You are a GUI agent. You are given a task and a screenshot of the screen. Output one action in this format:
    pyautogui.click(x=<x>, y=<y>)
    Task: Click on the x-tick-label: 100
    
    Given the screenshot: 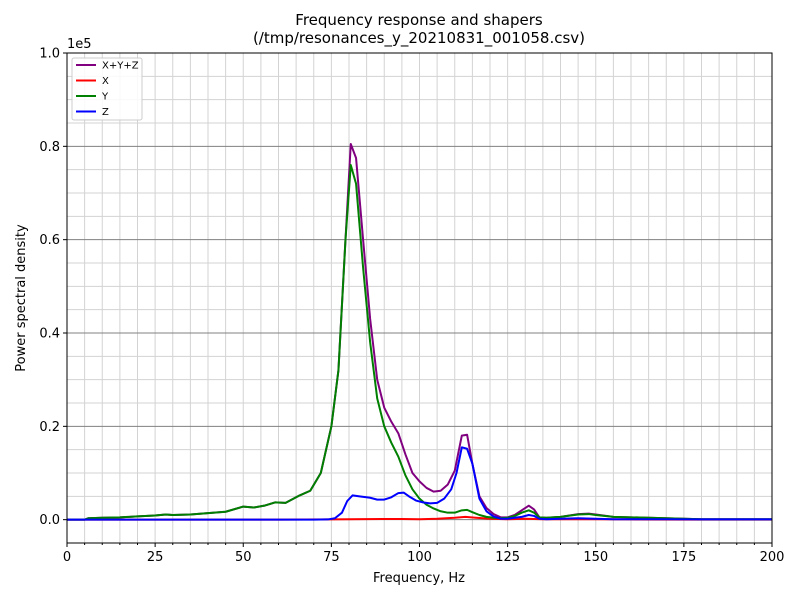 What is the action you would take?
    pyautogui.click(x=419, y=557)
    